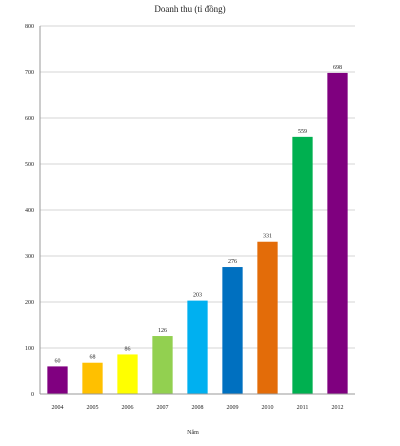 Image resolution: width=400 pixels, height=446 pixels. What do you see at coordinates (29, 73) in the screenshot?
I see `y-tick-label: 700` at bounding box center [29, 73].